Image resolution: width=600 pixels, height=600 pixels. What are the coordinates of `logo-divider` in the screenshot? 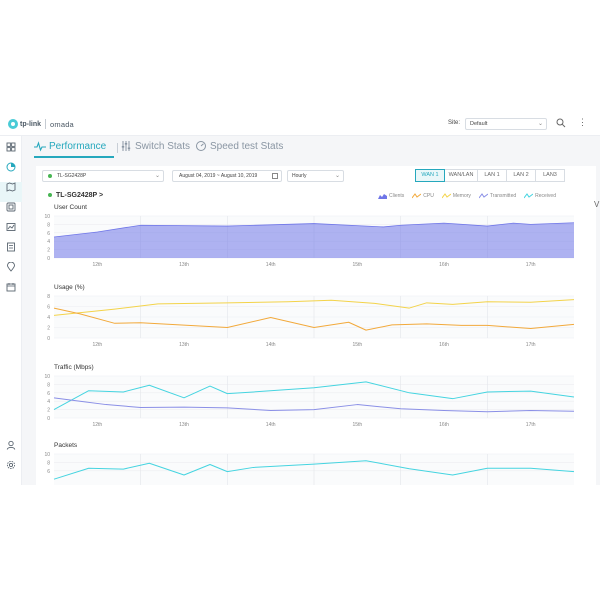 It's located at (45, 124).